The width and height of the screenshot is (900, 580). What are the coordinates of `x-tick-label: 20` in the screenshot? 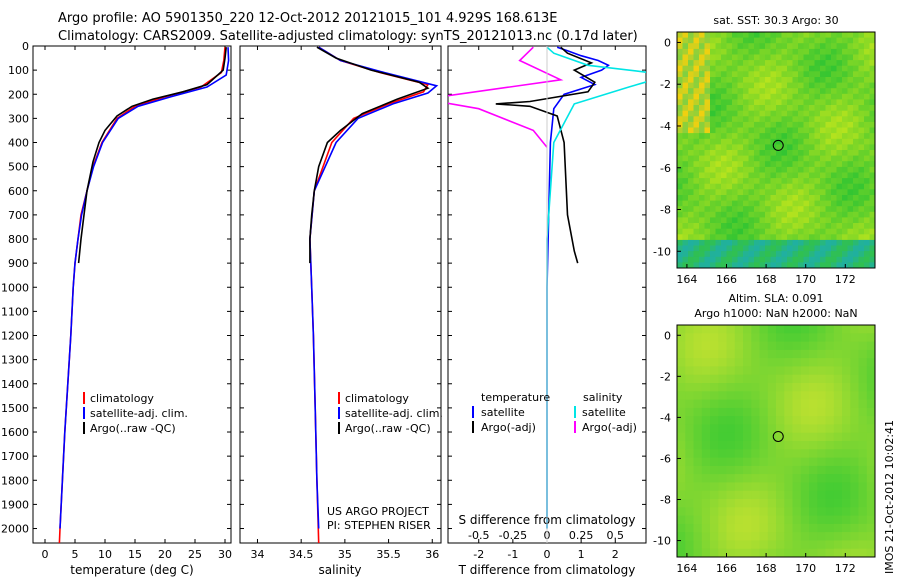 It's located at (165, 554).